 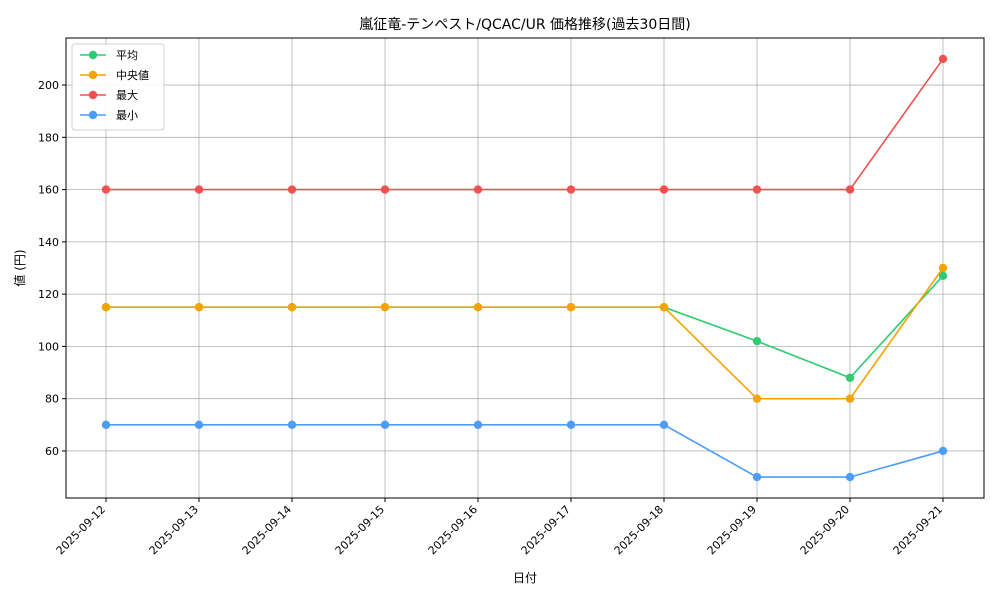 What do you see at coordinates (453, 530) in the screenshot?
I see `x-tick-label: 2025-09-16` at bounding box center [453, 530].